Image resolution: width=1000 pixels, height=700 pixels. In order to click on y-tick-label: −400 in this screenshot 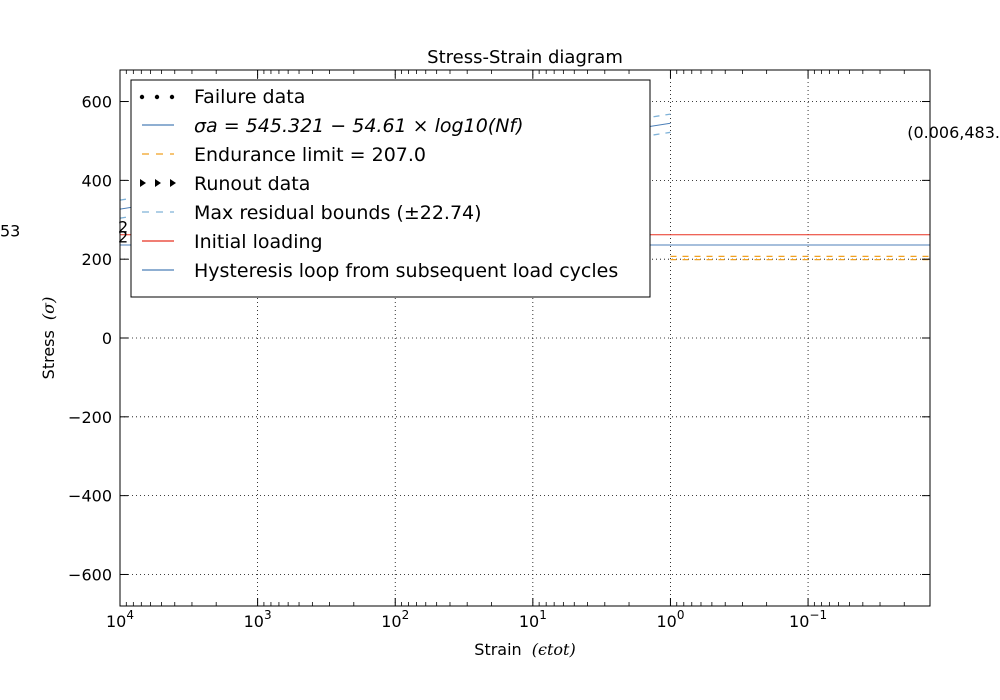, I will do `click(90, 496)`.